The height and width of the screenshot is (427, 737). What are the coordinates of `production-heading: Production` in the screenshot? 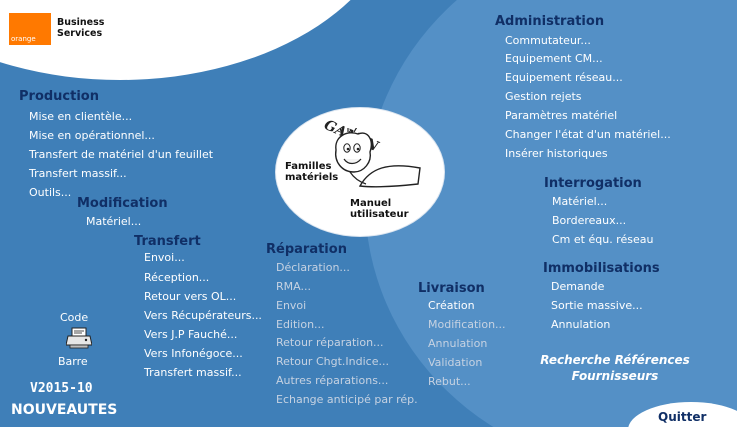 It's located at (59, 96).